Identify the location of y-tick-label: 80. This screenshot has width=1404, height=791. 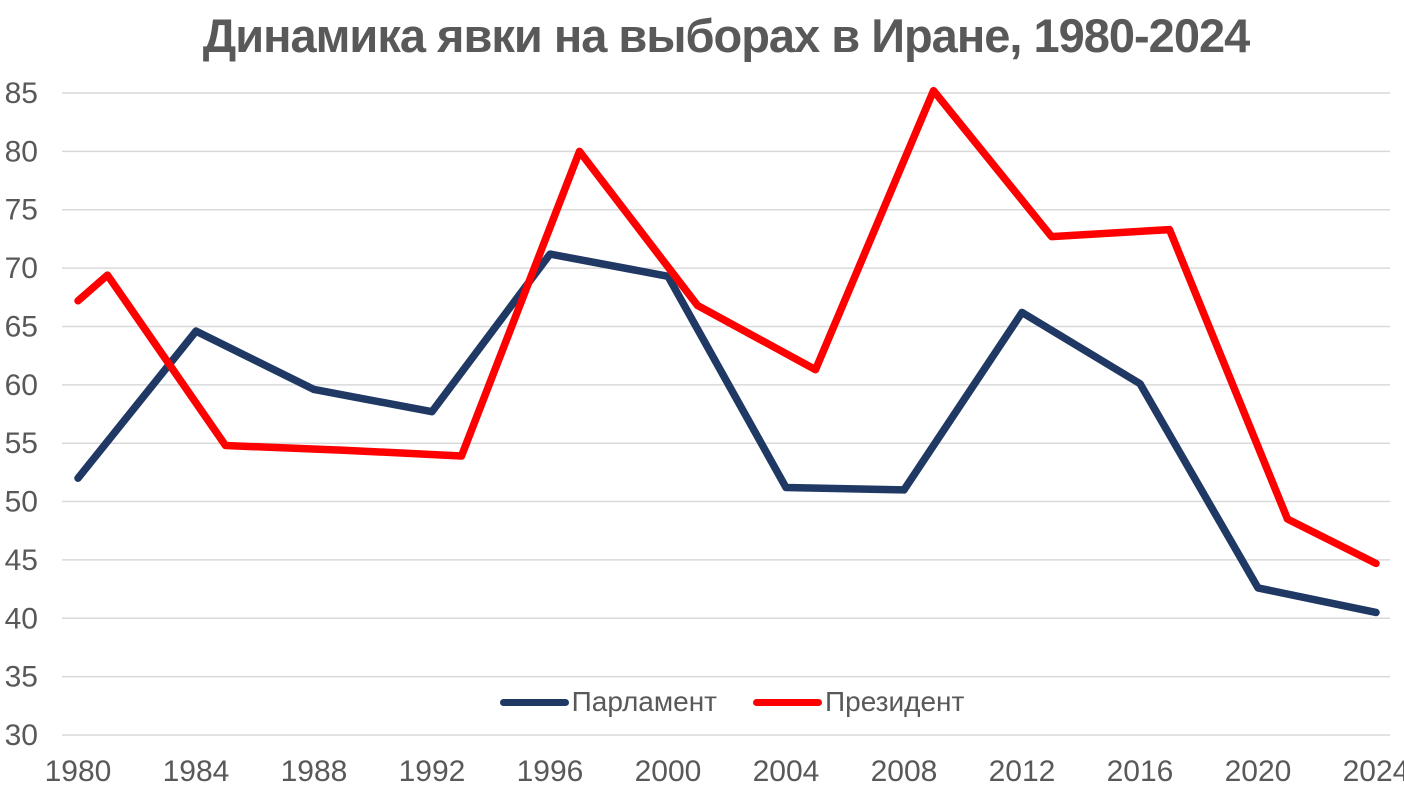
(21, 151).